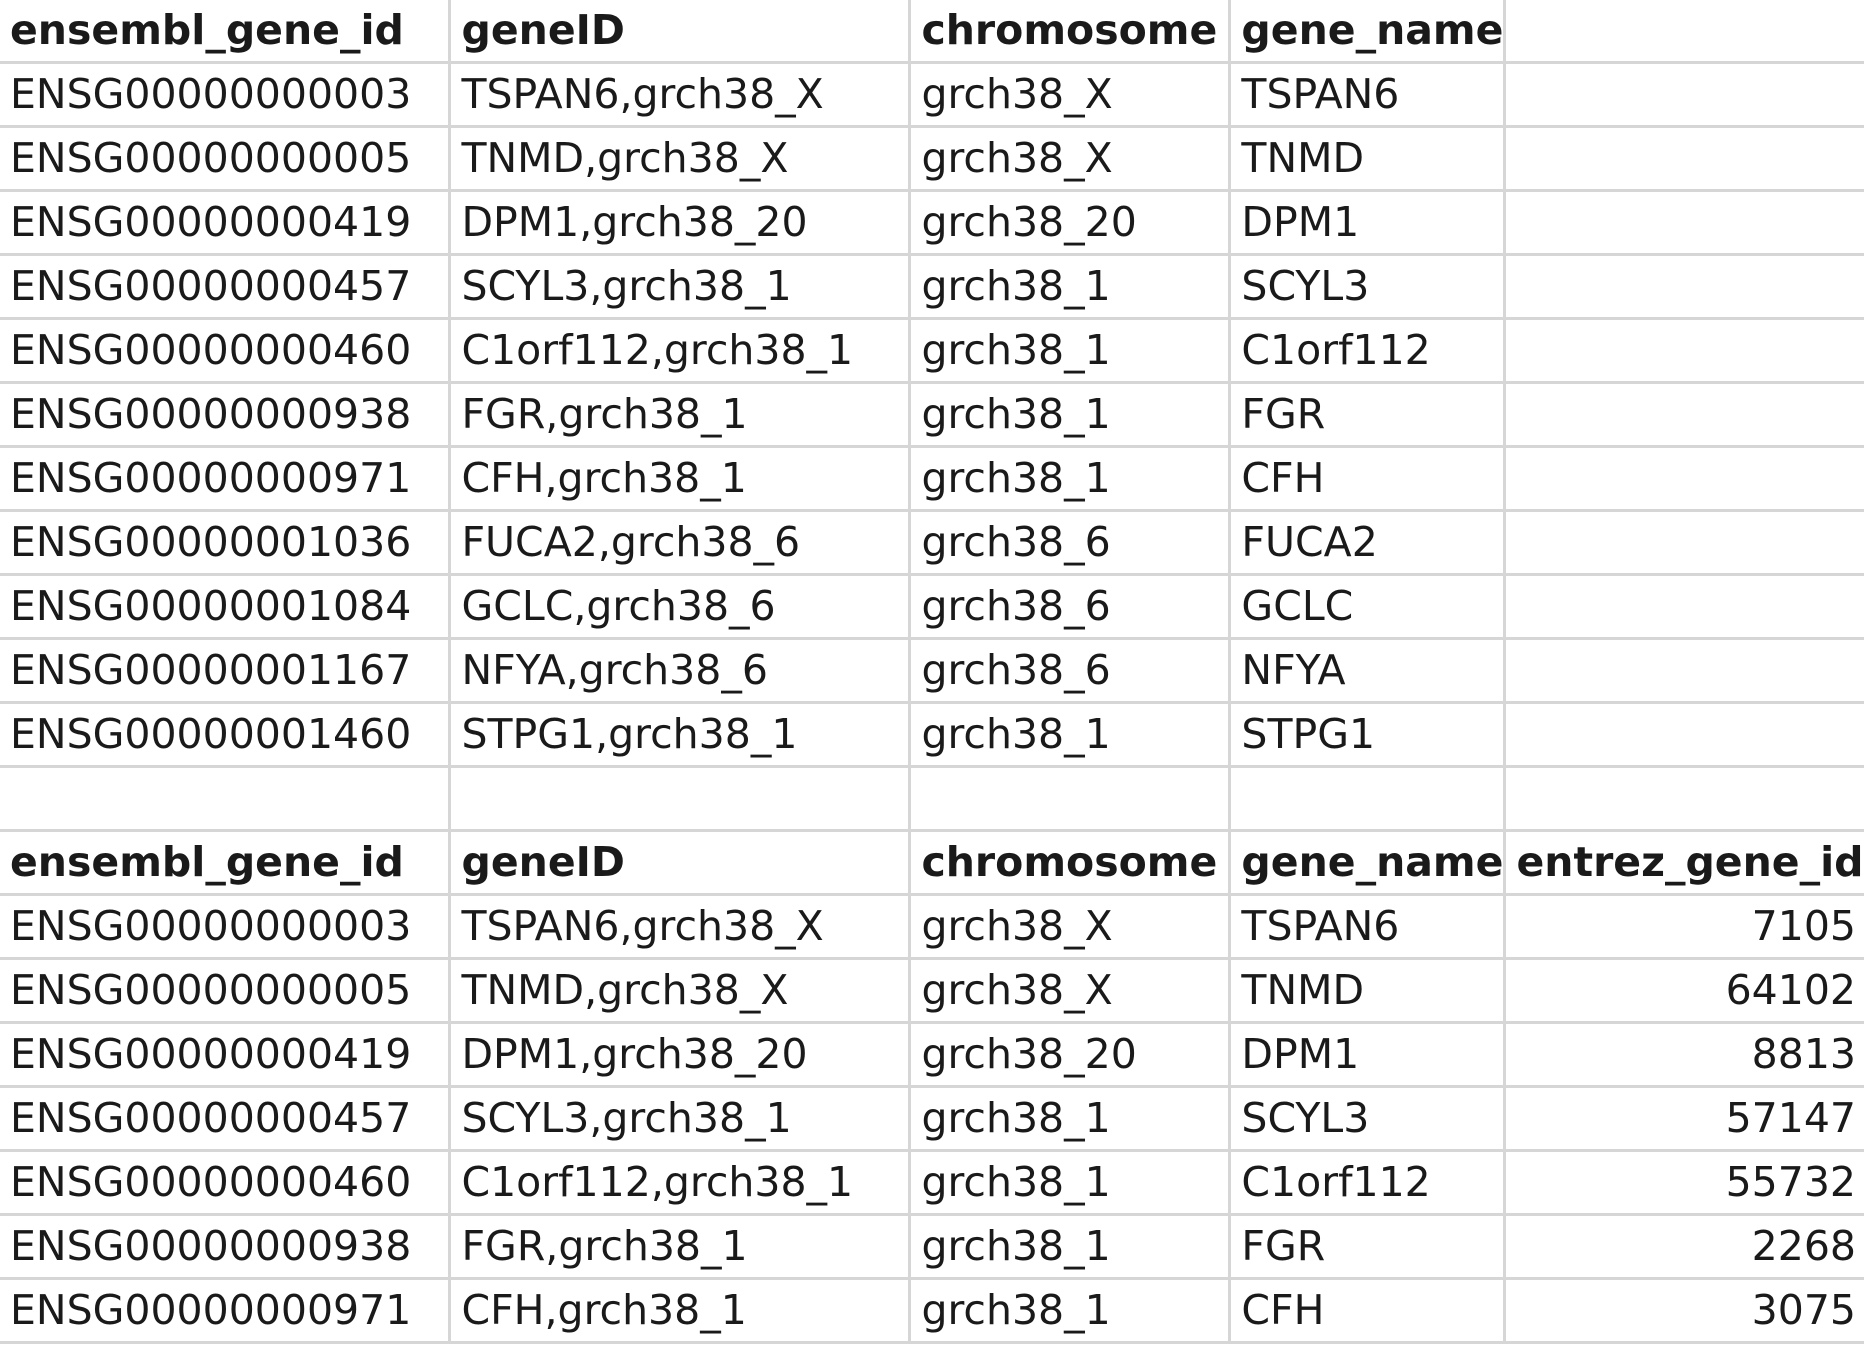 Image resolution: width=1864 pixels, height=1348 pixels. What do you see at coordinates (1368, 735) in the screenshot?
I see `cell-gene-name: STPG1` at bounding box center [1368, 735].